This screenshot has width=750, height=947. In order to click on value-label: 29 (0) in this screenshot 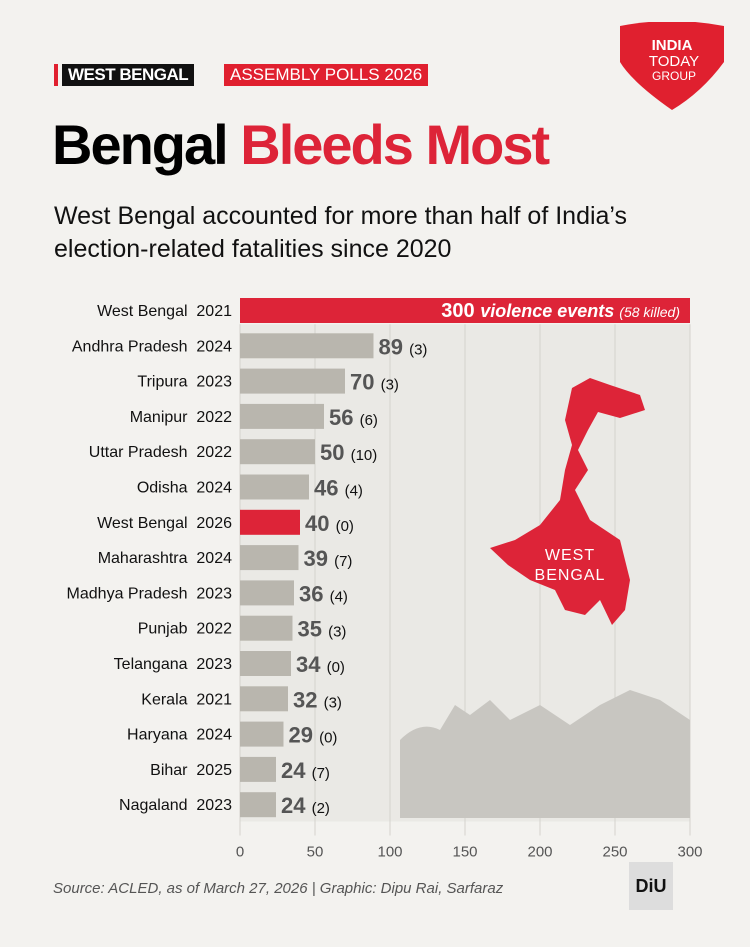, I will do `click(313, 735)`.